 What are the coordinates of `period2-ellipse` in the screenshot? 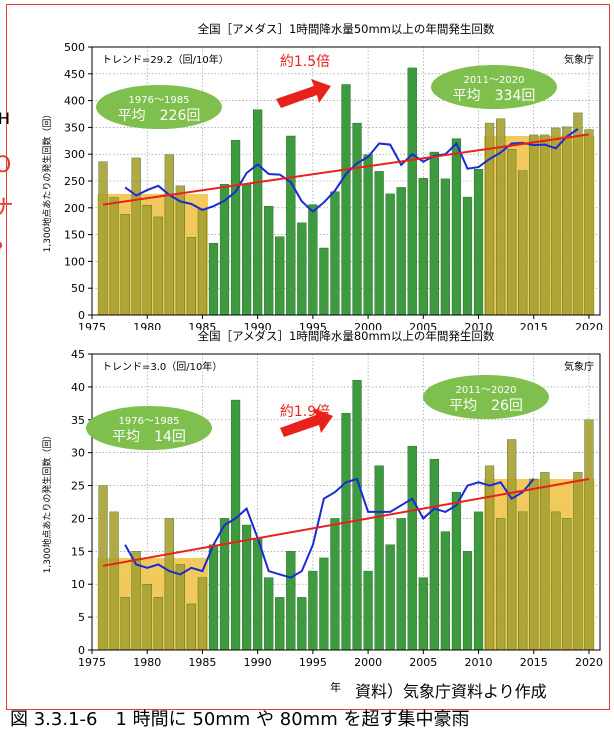 It's located at (486, 397).